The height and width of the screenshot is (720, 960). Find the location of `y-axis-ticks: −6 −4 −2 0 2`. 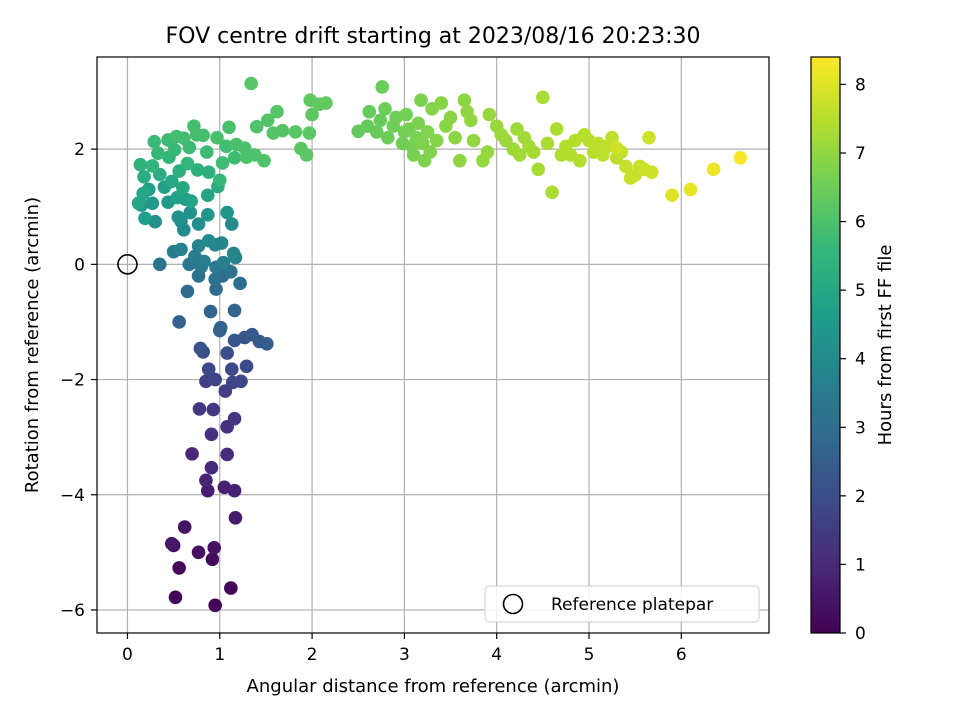

y-axis-ticks: −6 −4 −2 0 2 is located at coordinates (78, 380).